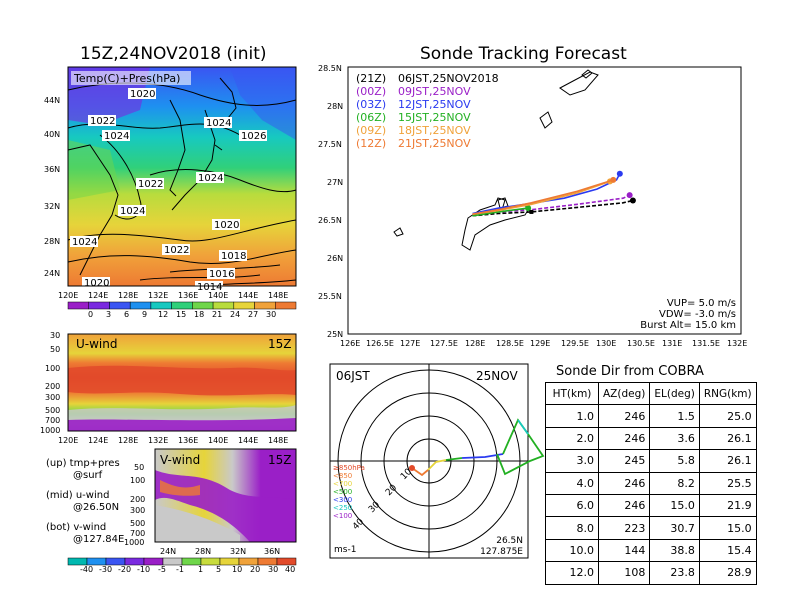  Describe the element at coordinates (180, 569) in the screenshot. I see `wcb-tick: -1` at that location.